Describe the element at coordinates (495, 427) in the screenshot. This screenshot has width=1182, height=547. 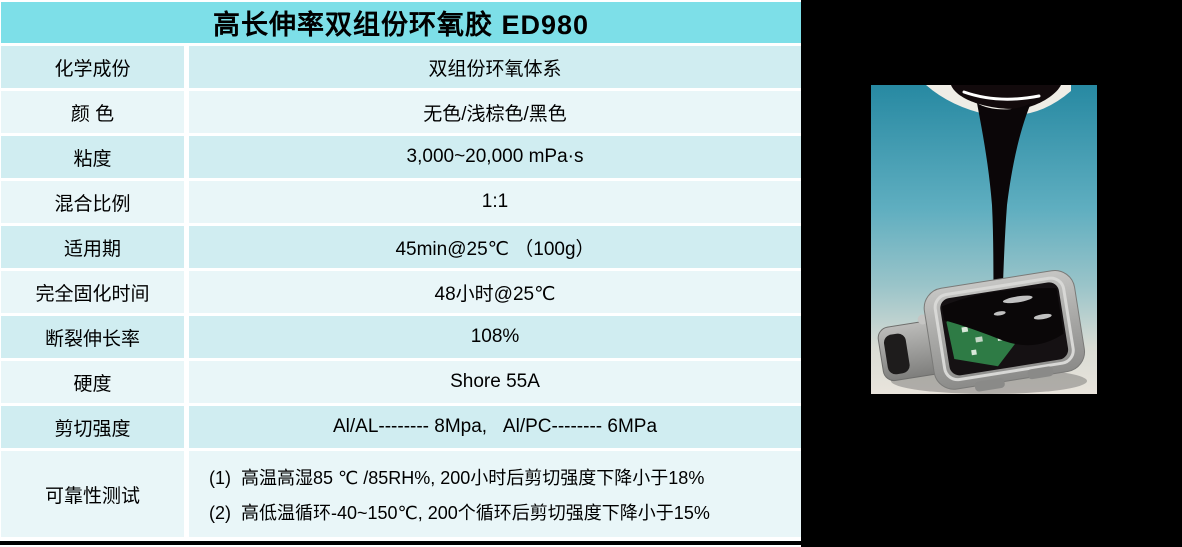
I see `row-value: Al/AL-------- 8Mpa, Al/PC-------- 6MPa` at that location.